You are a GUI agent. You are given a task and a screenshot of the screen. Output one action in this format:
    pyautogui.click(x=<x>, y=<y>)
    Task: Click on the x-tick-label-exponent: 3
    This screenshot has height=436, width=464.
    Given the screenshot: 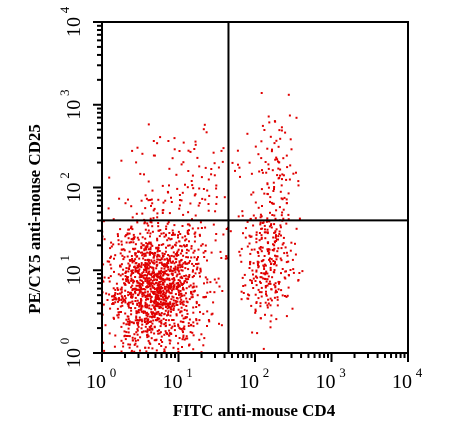 What is the action you would take?
    pyautogui.click(x=342, y=372)
    